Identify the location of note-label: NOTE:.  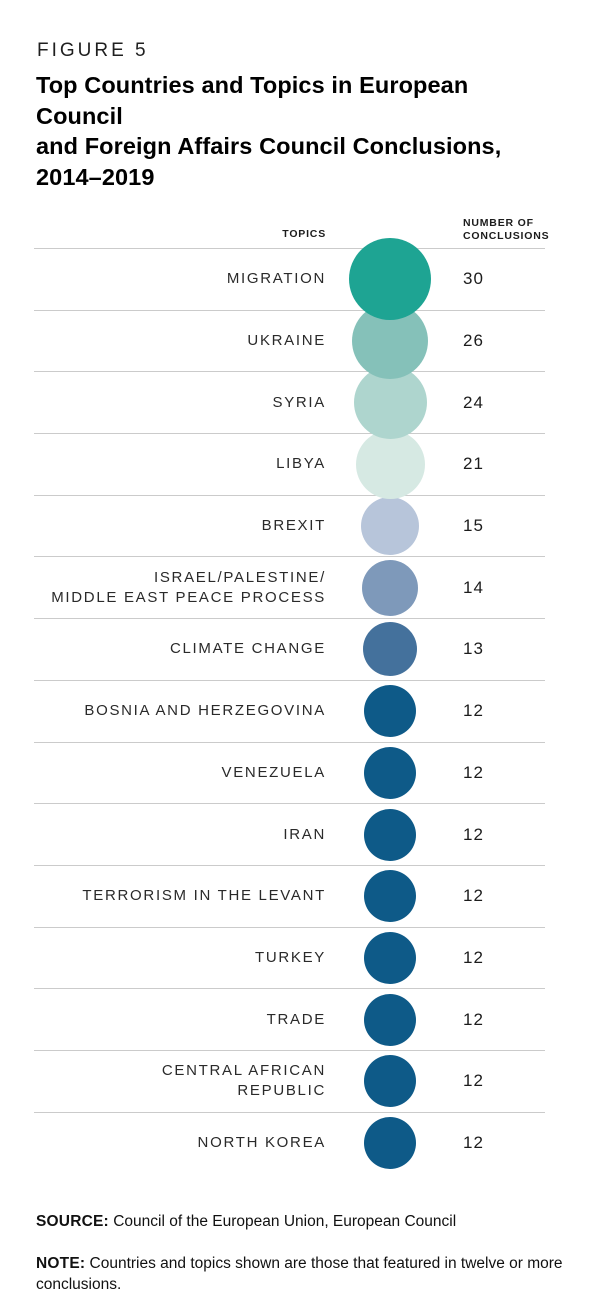
(61, 1264).